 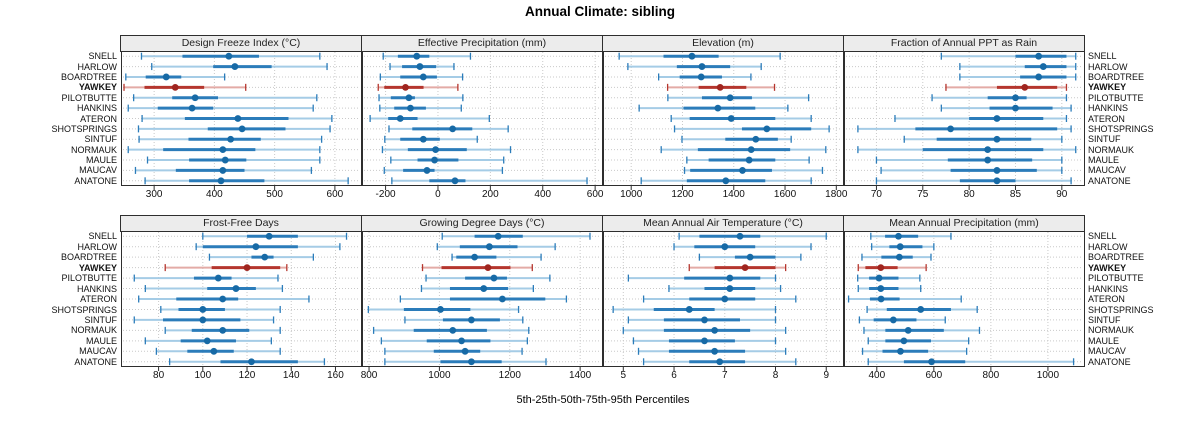 What do you see at coordinates (682, 194) in the screenshot?
I see `tick-label: 1200` at bounding box center [682, 194].